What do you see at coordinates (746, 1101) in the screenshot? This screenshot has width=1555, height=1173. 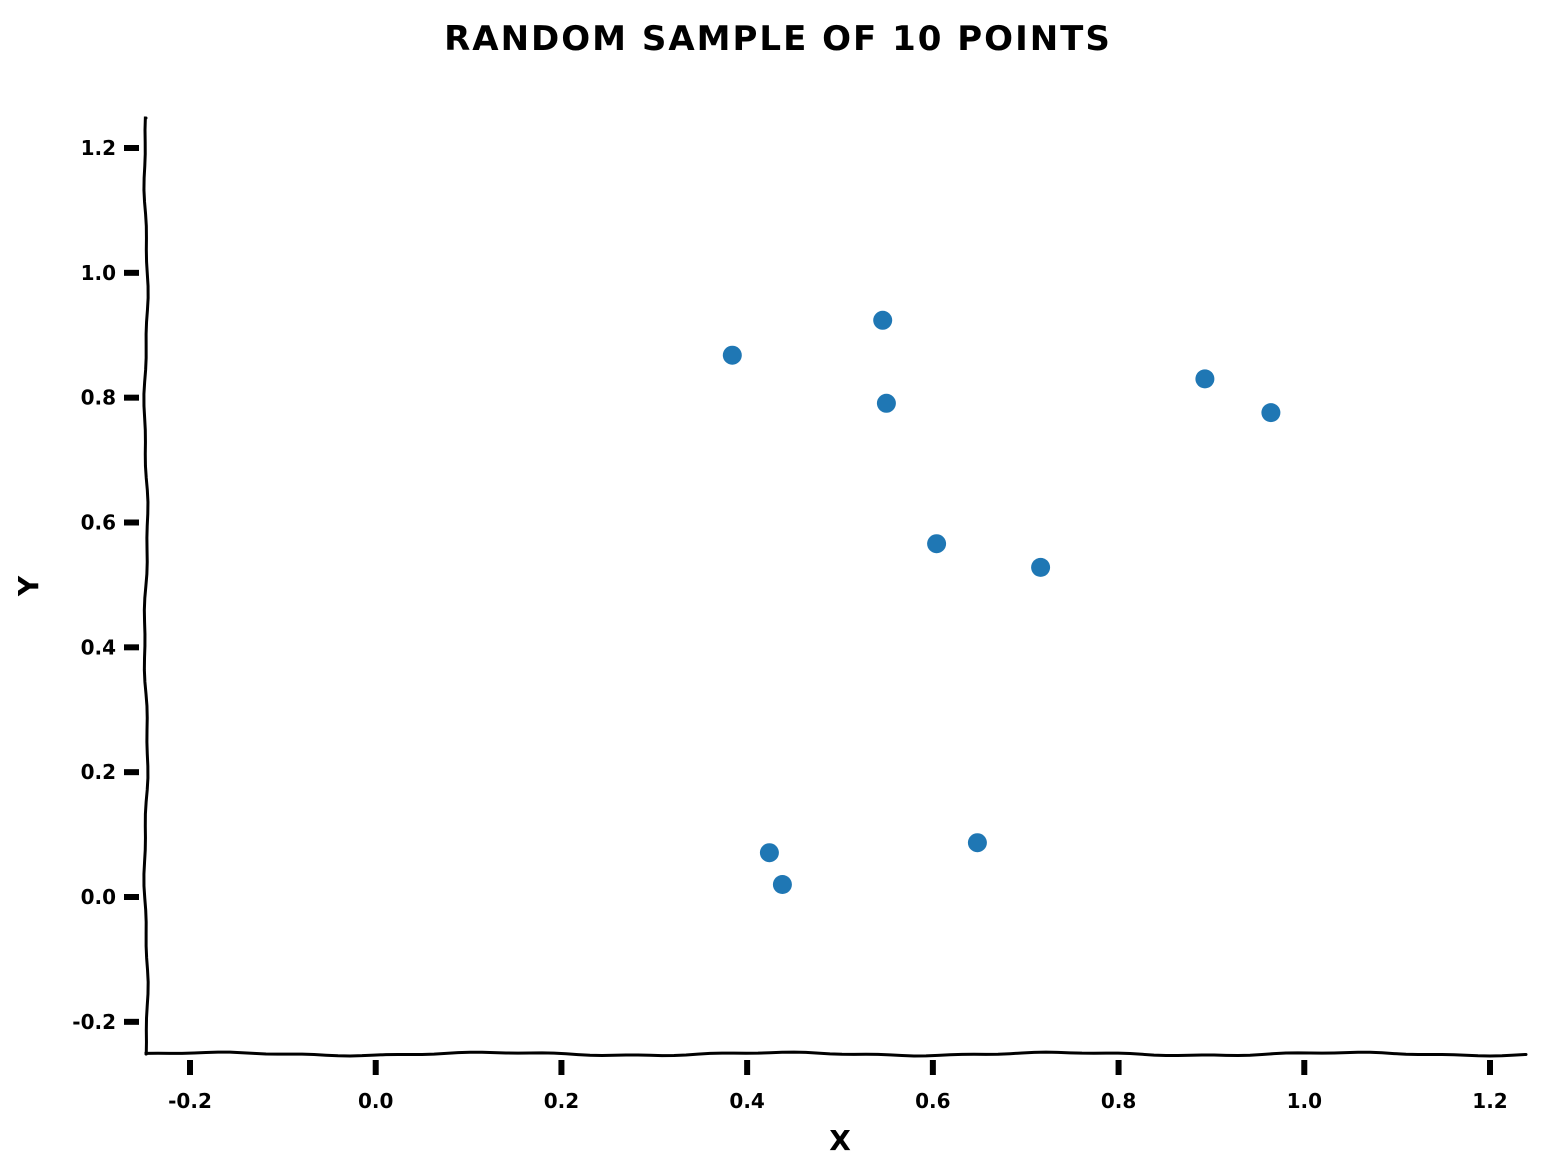 I see `x-tick-label: 0.4` at bounding box center [746, 1101].